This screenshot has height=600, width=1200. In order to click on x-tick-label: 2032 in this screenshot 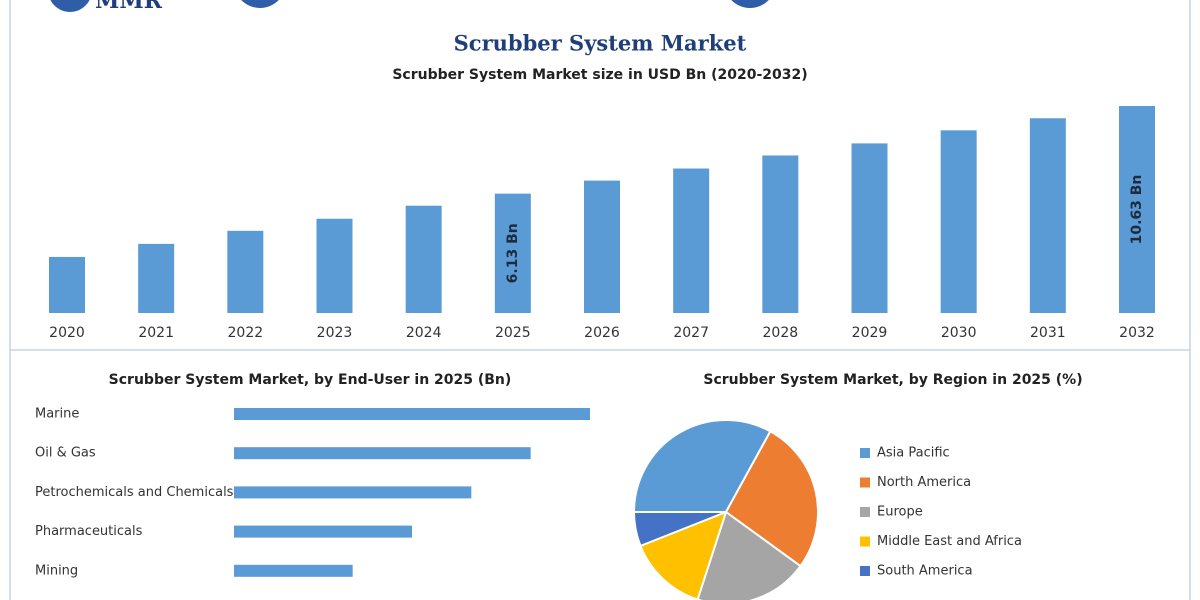, I will do `click(1137, 333)`.